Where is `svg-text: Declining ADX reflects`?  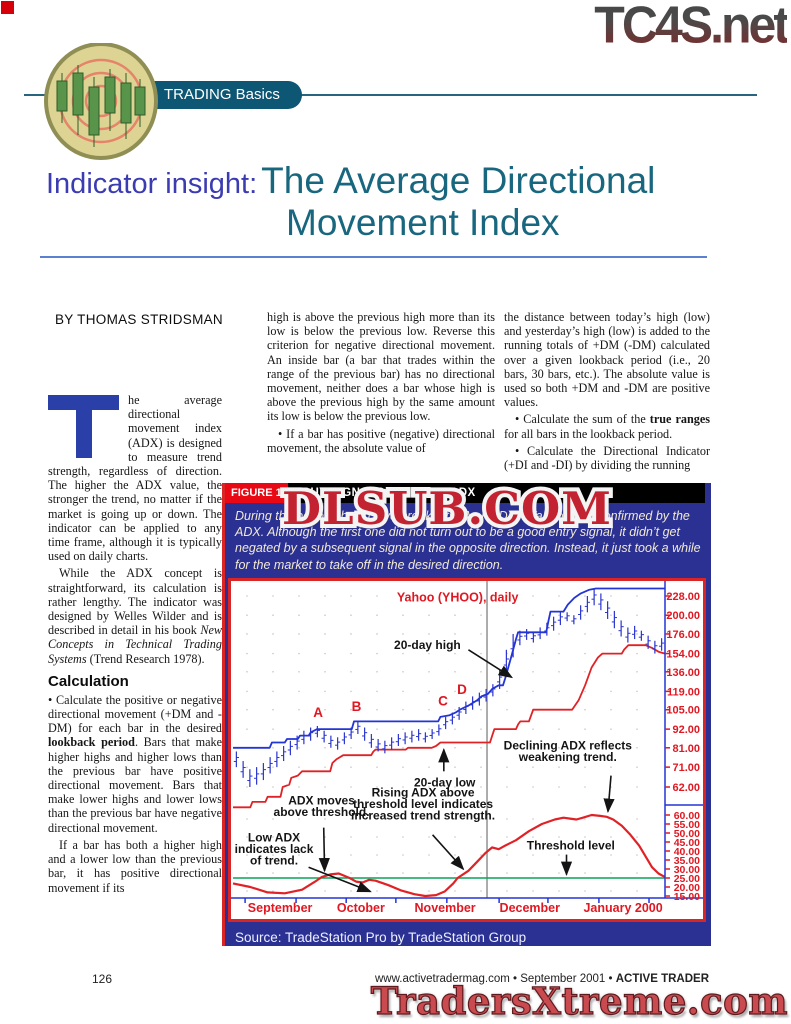 svg-text: Declining ADX reflects is located at coordinates (568, 746).